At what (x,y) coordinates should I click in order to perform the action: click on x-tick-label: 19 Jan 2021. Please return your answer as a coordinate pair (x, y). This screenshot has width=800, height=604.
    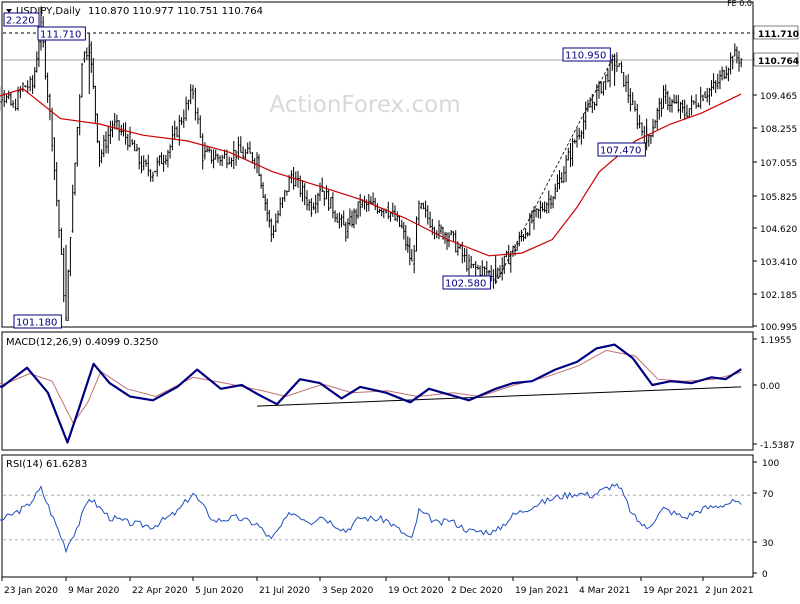
    Looking at the image, I should click on (542, 591).